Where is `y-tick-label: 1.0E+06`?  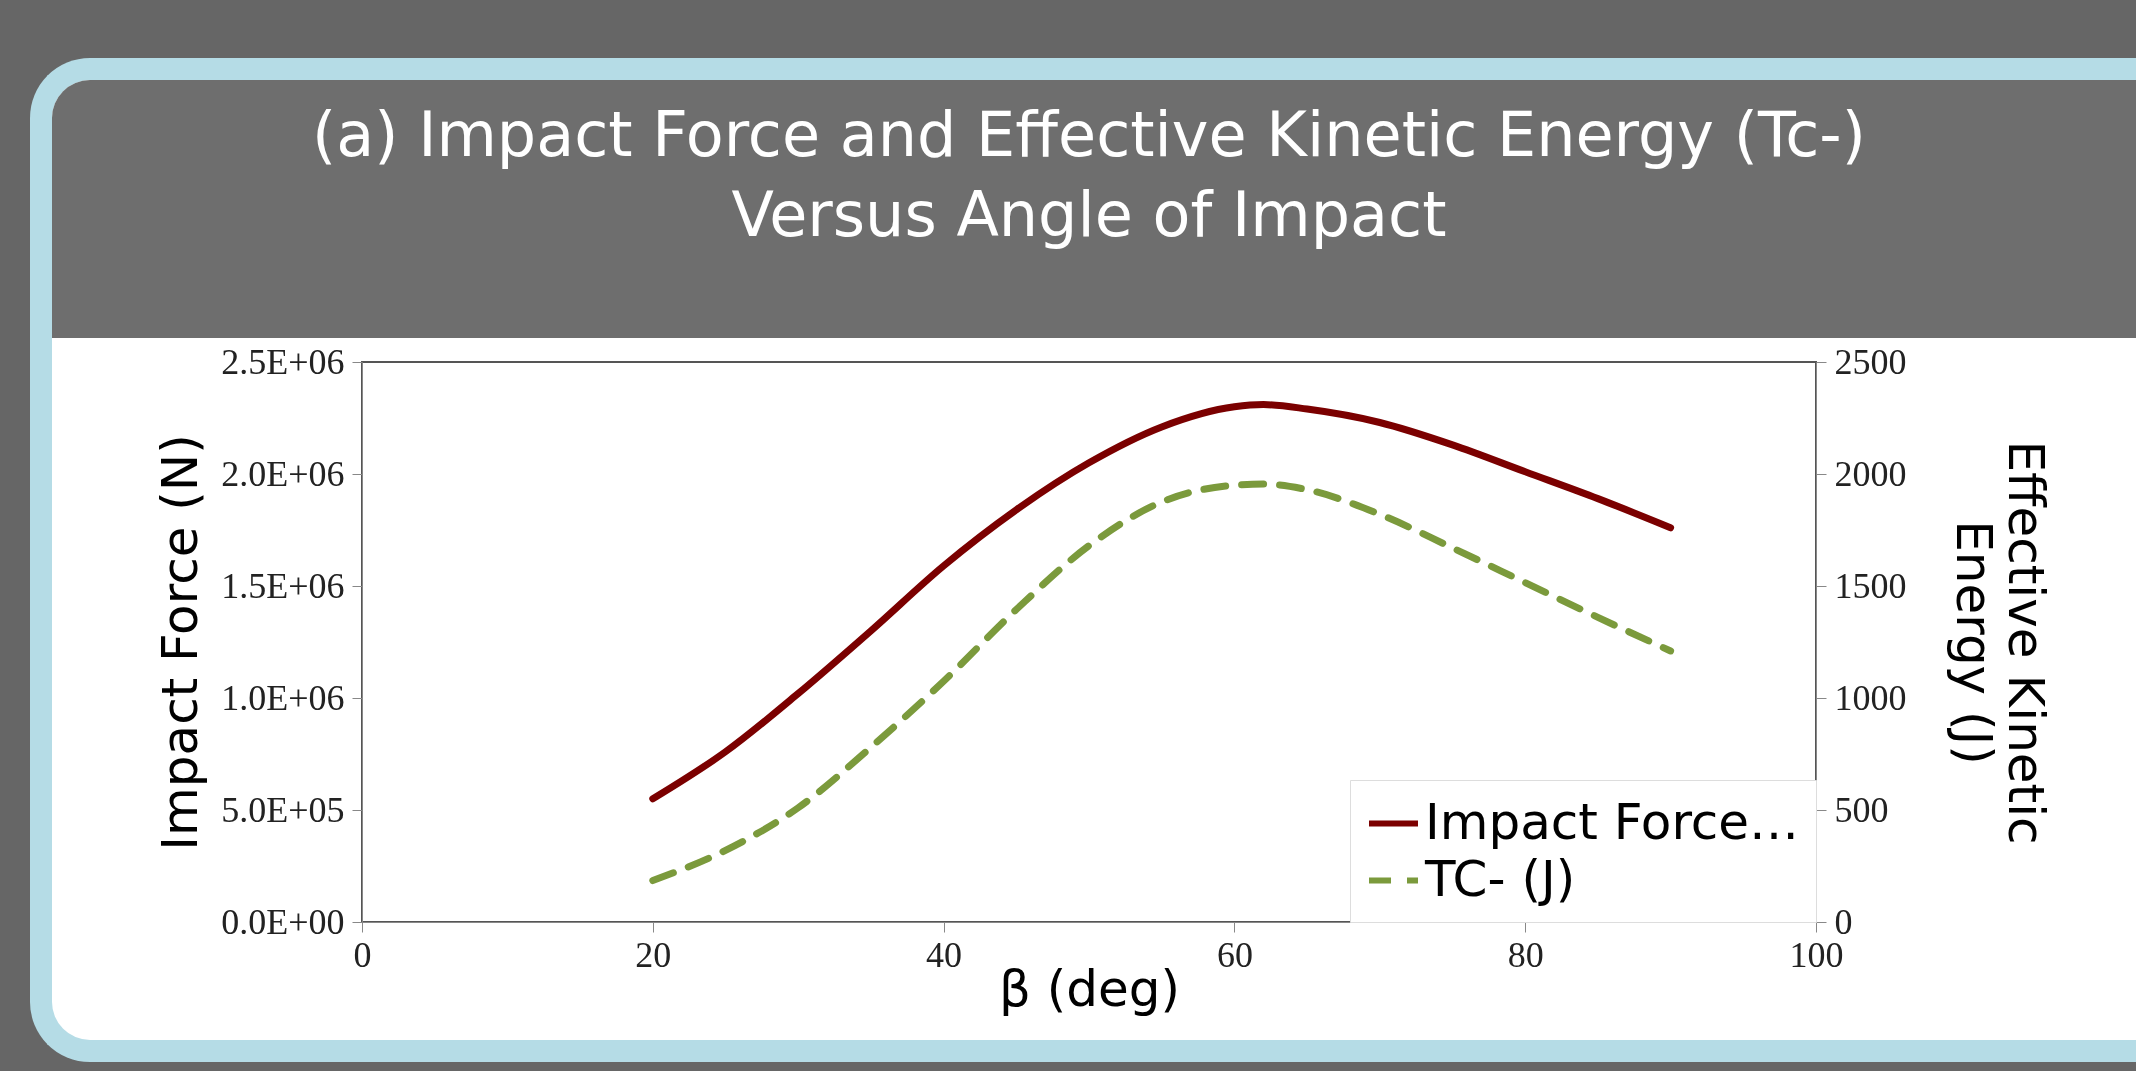
y-tick-label: 1.0E+06 is located at coordinates (283, 697).